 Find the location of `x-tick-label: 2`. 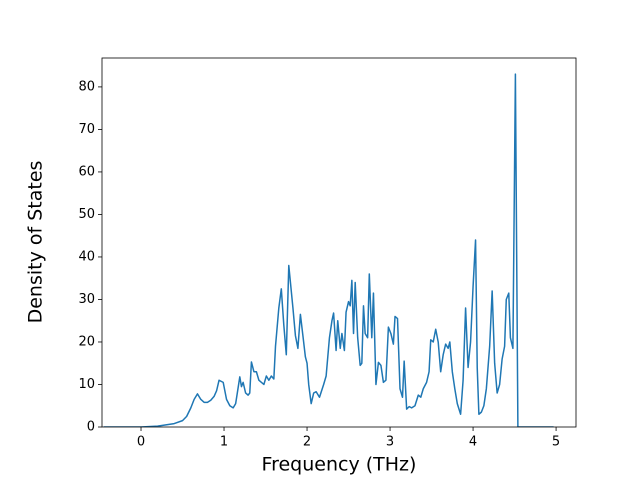

x-tick-label: 2 is located at coordinates (307, 442).